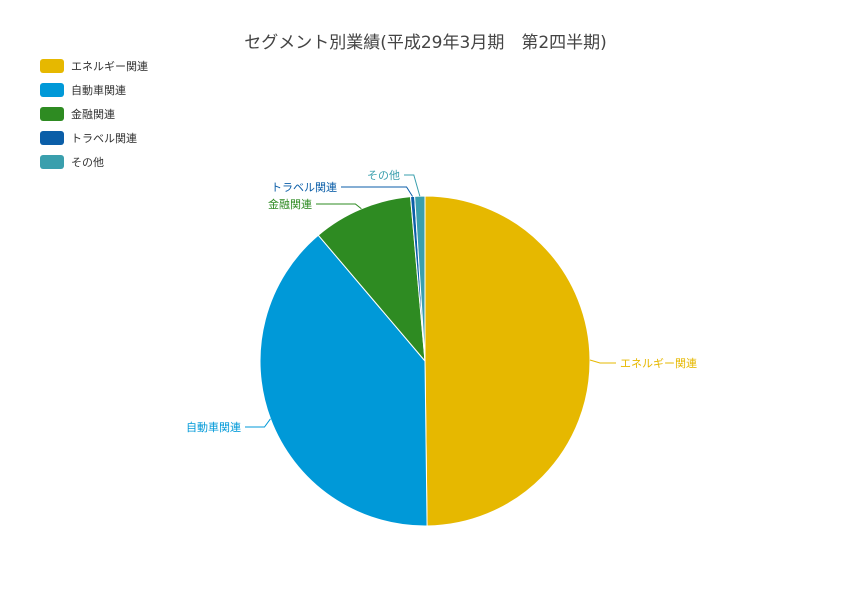  I want to click on slice-label: トラベル関連, so click(304, 187).